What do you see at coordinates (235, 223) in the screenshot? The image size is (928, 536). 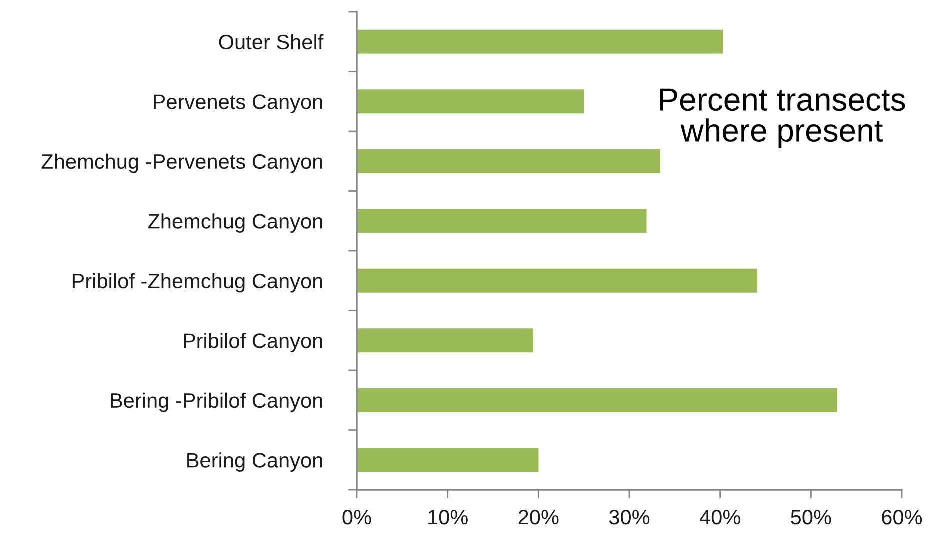 I see `y-tick-label: Zhemchug Canyon` at bounding box center [235, 223].